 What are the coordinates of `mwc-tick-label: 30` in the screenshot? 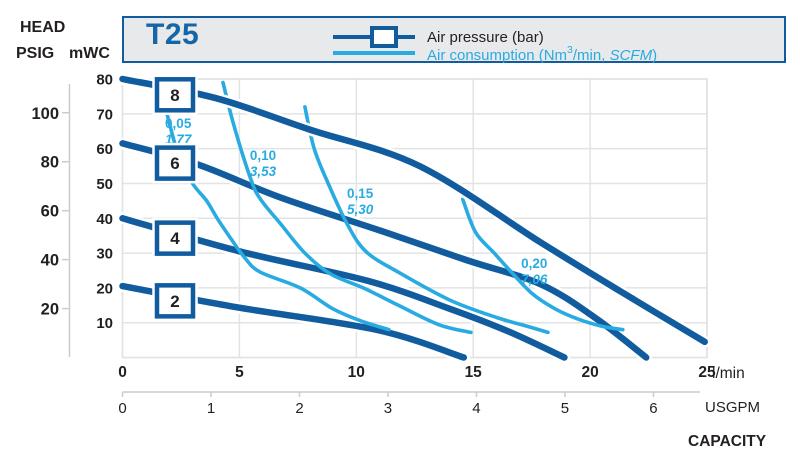 It's located at (104, 254).